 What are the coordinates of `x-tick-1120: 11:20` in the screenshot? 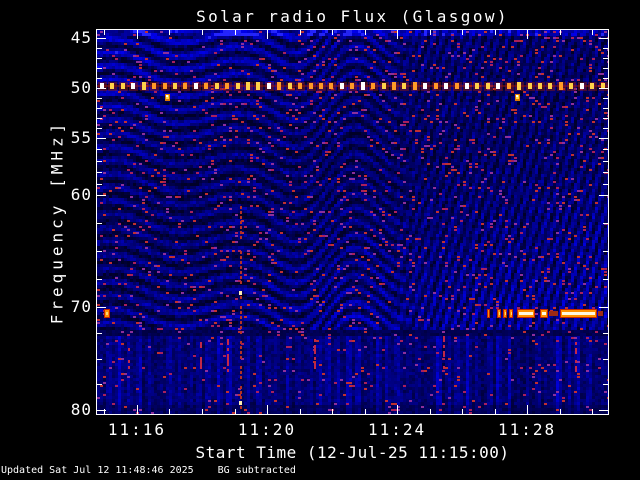 It's located at (267, 429).